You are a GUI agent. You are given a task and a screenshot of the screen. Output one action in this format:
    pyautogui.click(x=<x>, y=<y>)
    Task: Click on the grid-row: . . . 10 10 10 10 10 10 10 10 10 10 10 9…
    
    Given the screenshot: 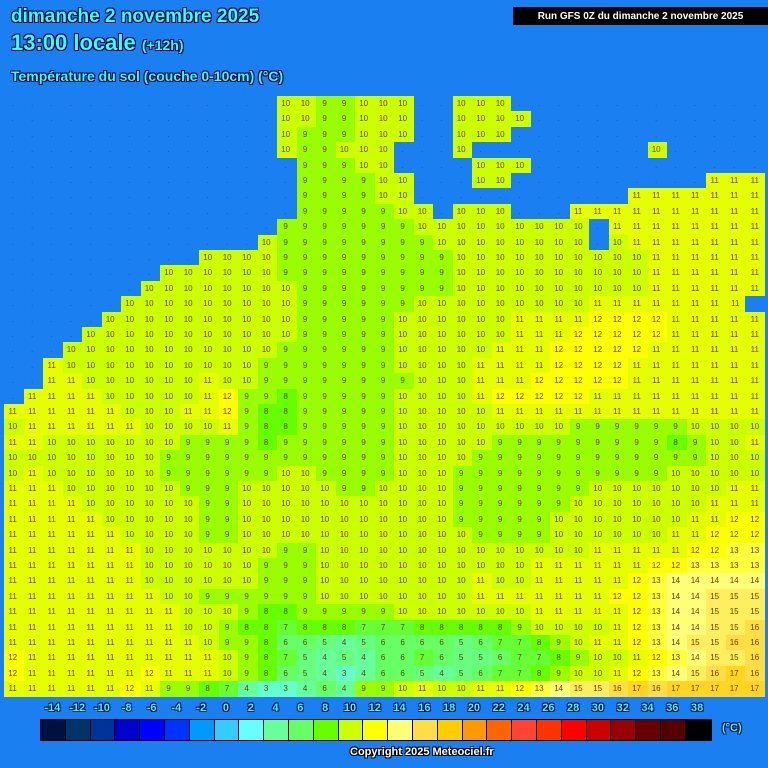 What is the action you would take?
    pyautogui.click(x=384, y=350)
    